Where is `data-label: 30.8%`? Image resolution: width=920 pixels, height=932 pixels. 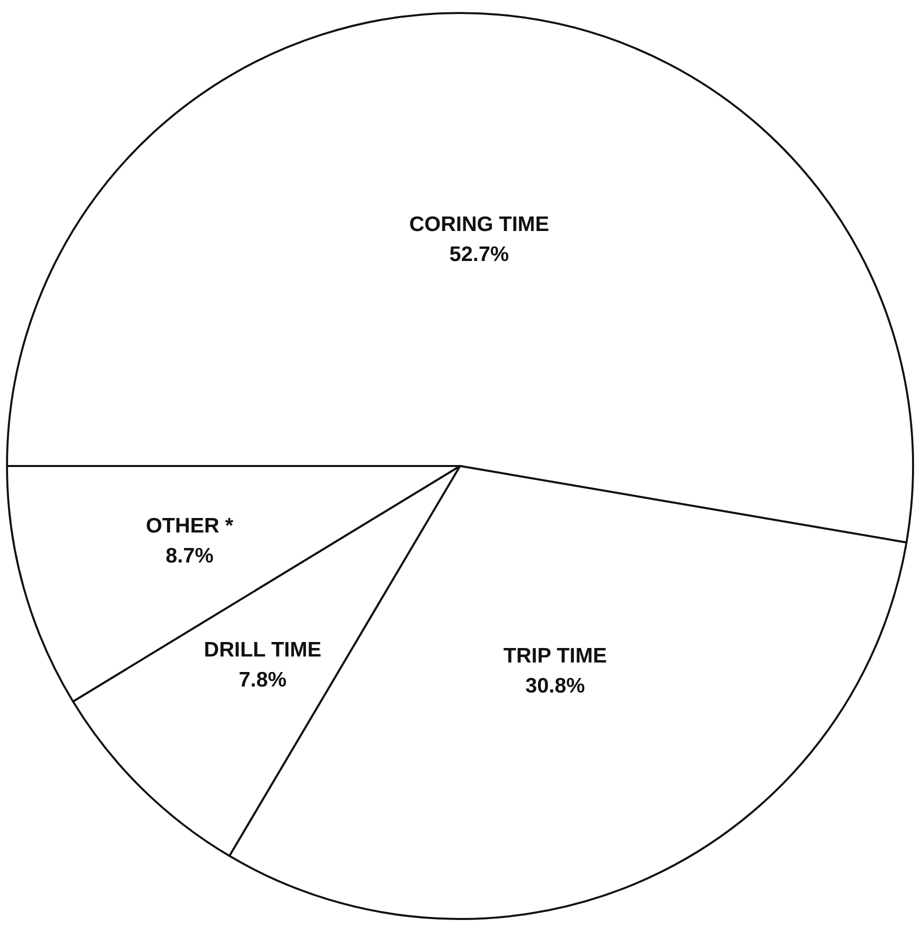 data-label: 30.8% is located at coordinates (555, 686).